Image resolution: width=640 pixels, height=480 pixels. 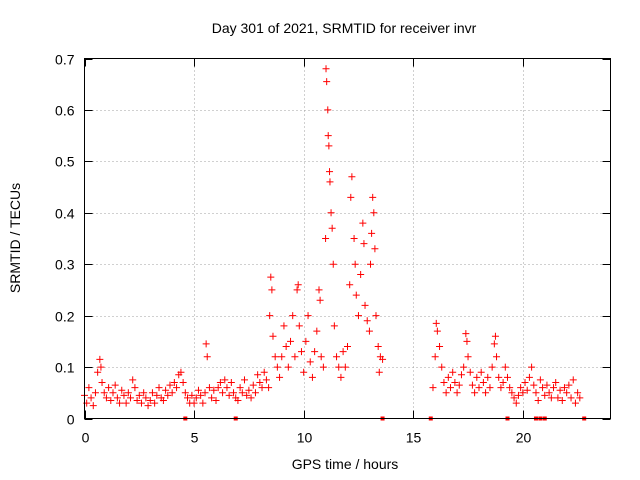 What do you see at coordinates (65, 265) in the screenshot?
I see `y-tick-label: 0.3` at bounding box center [65, 265].